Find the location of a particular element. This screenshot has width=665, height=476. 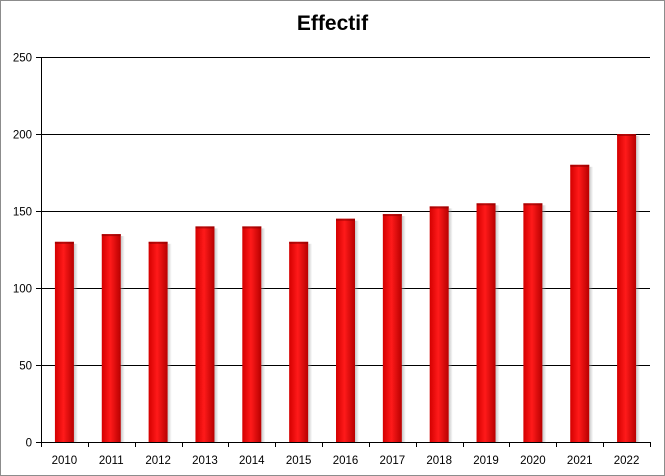

bar-2018 is located at coordinates (439, 324).